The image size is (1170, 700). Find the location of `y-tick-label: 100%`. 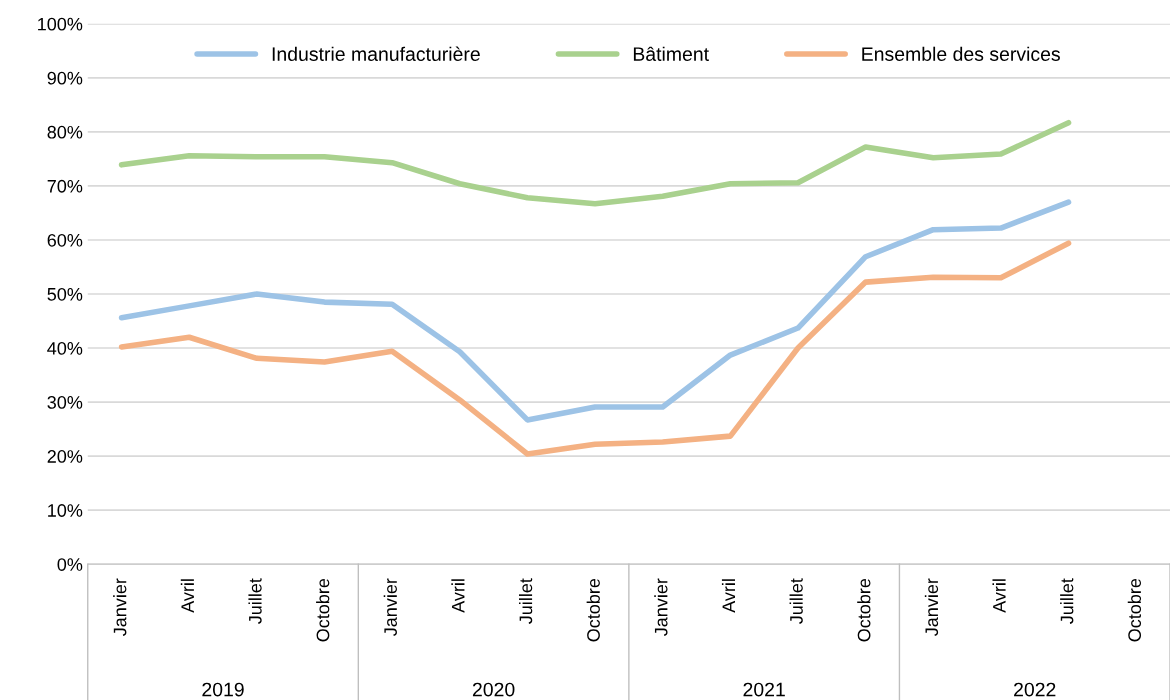

y-tick-label: 100% is located at coordinates (60, 24).